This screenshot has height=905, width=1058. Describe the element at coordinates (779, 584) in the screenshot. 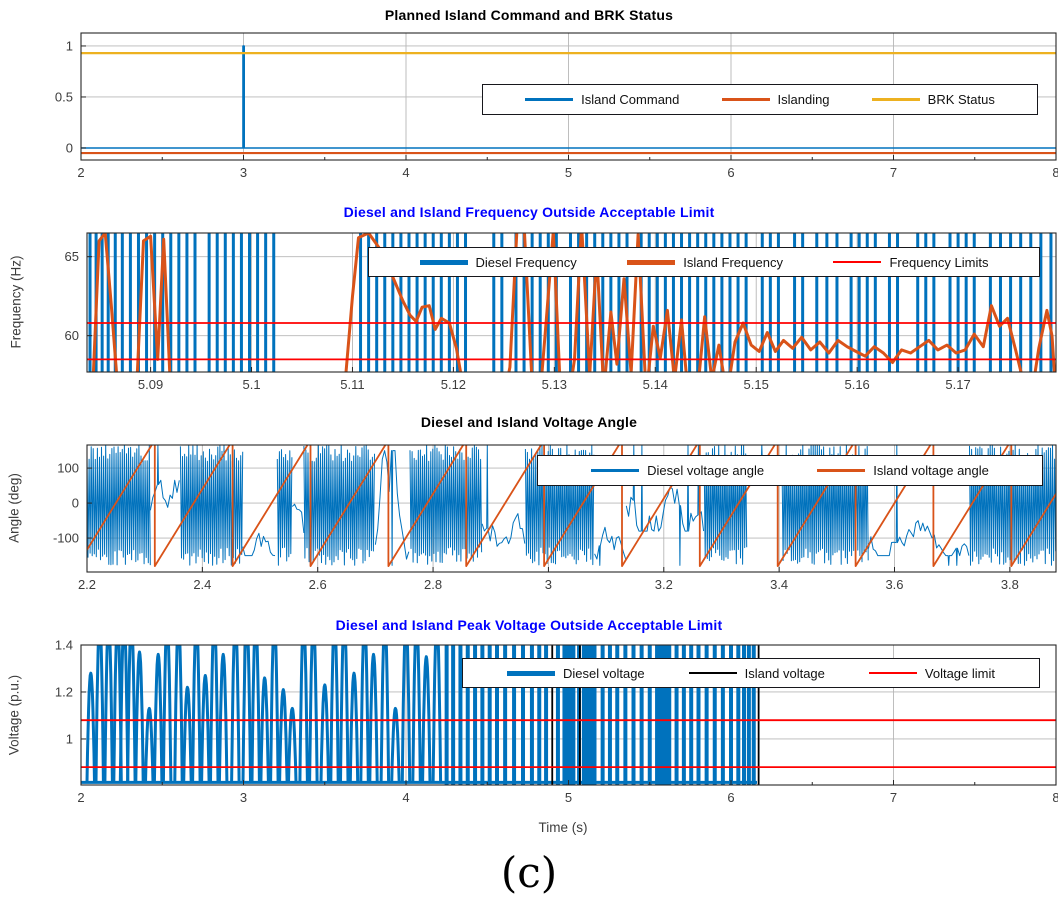

I see `svg-text: 3.4` at that location.